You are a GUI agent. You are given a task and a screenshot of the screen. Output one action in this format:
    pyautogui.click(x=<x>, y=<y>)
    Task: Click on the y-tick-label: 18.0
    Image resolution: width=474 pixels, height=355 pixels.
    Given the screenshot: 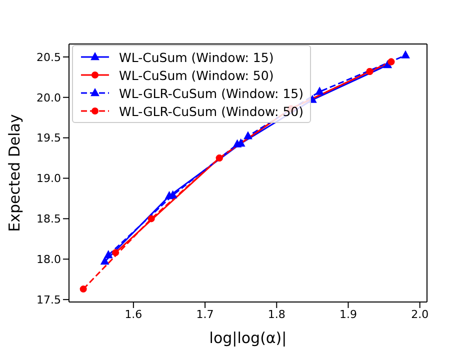 What is the action you would take?
    pyautogui.click(x=48, y=259)
    